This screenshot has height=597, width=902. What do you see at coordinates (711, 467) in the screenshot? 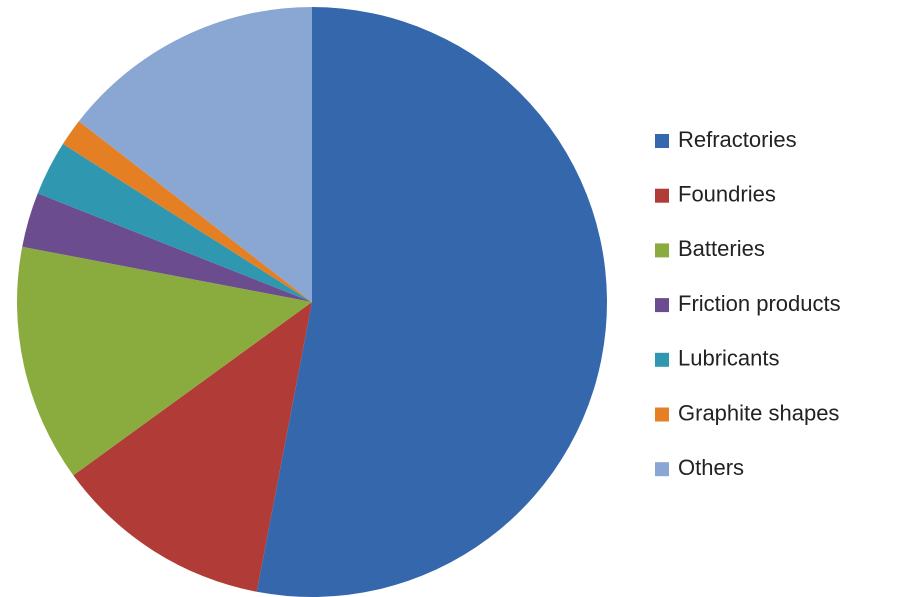
I see `legend-label: Others` at bounding box center [711, 467].